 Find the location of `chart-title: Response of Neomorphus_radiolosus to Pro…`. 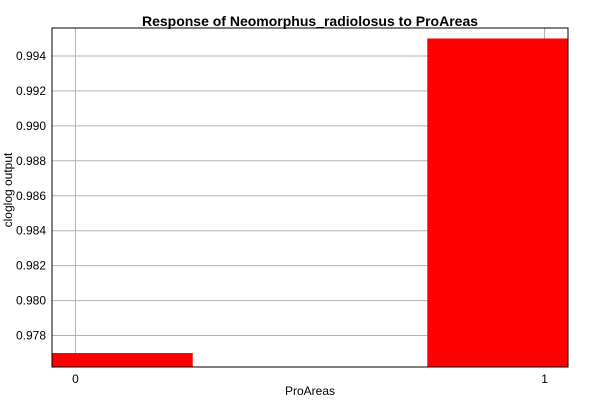

chart-title: Response of Neomorphus_radiolosus to Pro… is located at coordinates (310, 21).